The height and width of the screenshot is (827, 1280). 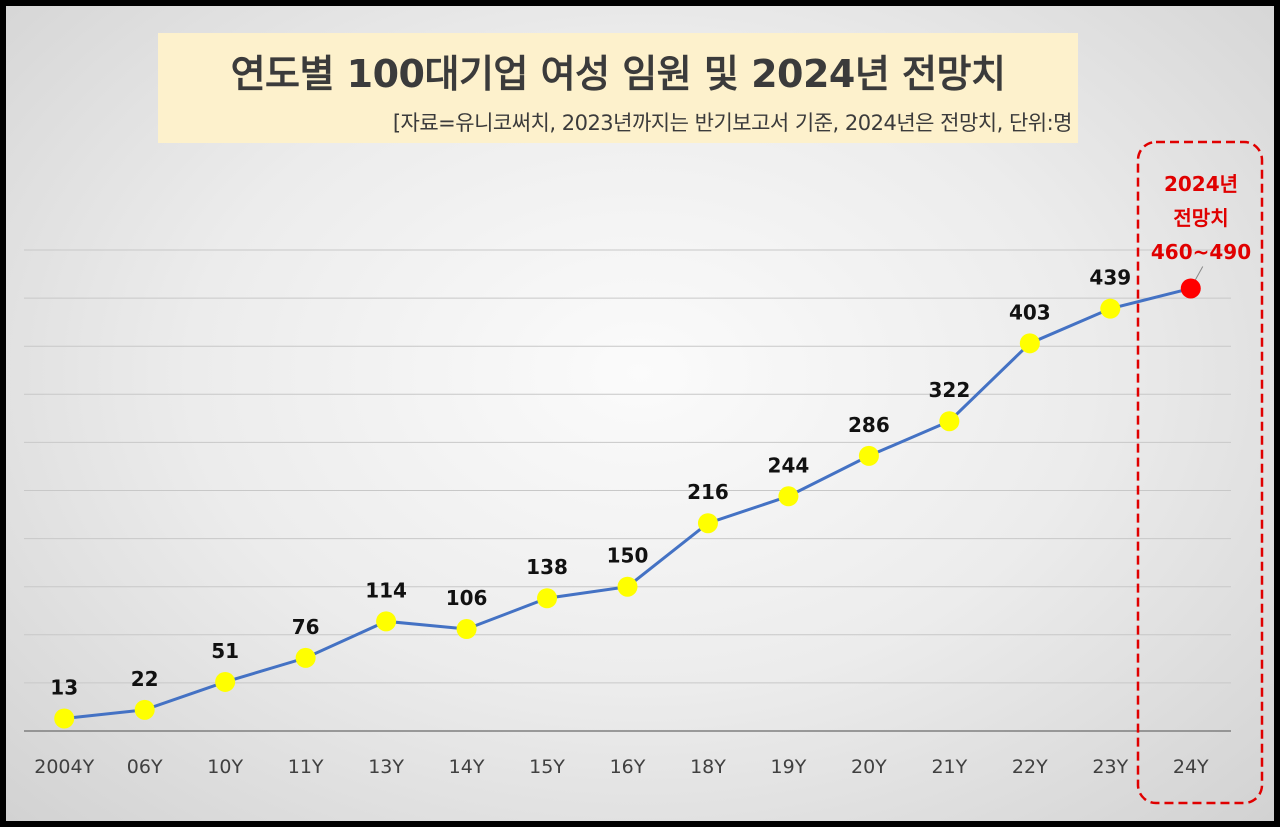 What do you see at coordinates (547, 767) in the screenshot?
I see `x-tick-label: 15Y` at bounding box center [547, 767].